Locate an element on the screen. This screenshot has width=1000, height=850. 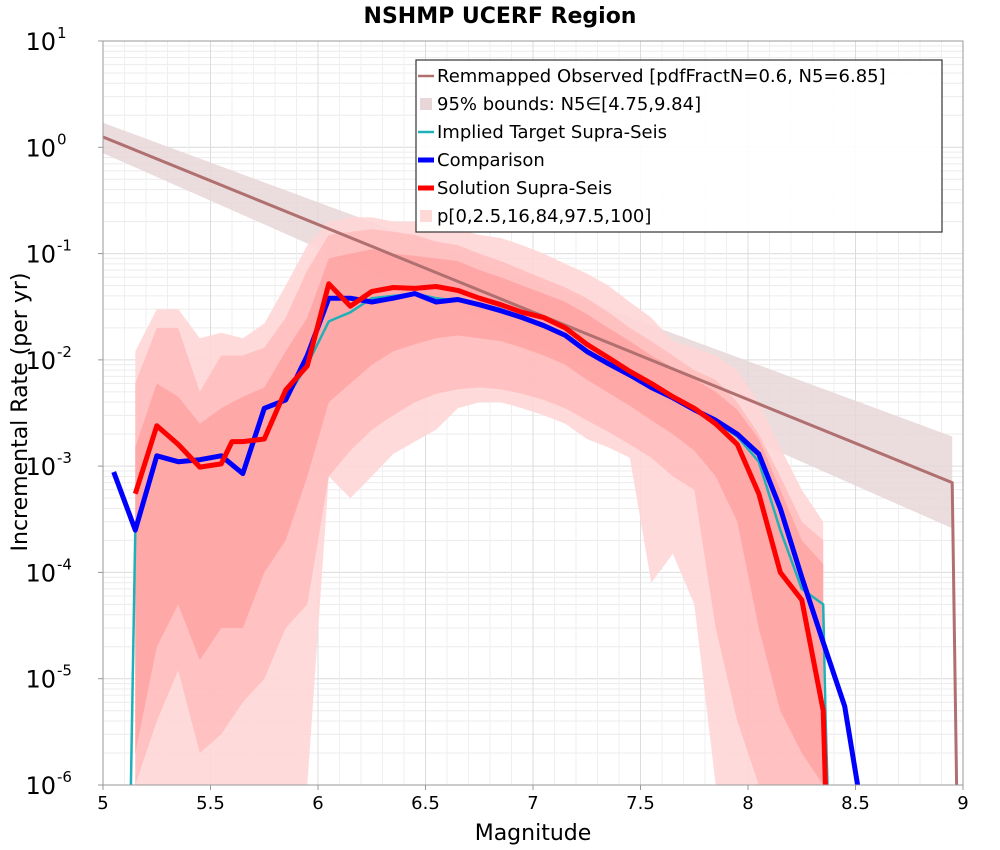
legend-label: Comparison is located at coordinates (491, 160).